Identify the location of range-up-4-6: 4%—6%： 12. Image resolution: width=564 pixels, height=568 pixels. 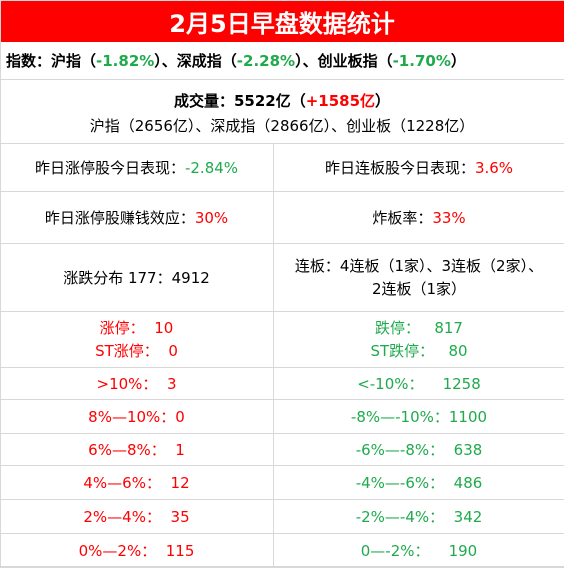
(137, 483).